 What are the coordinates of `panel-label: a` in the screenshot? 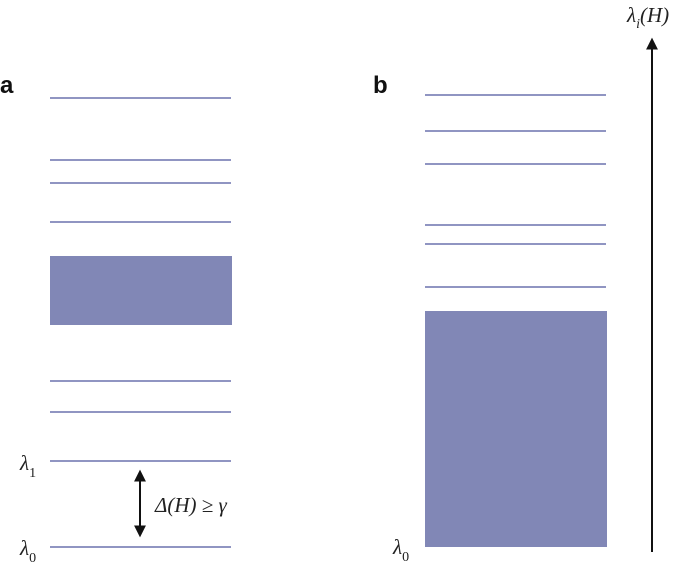 It's located at (7, 85).